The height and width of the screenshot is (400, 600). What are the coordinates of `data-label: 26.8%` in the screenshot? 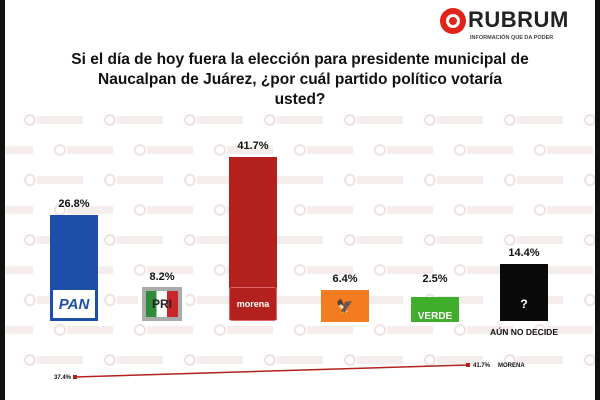 It's located at (74, 204).